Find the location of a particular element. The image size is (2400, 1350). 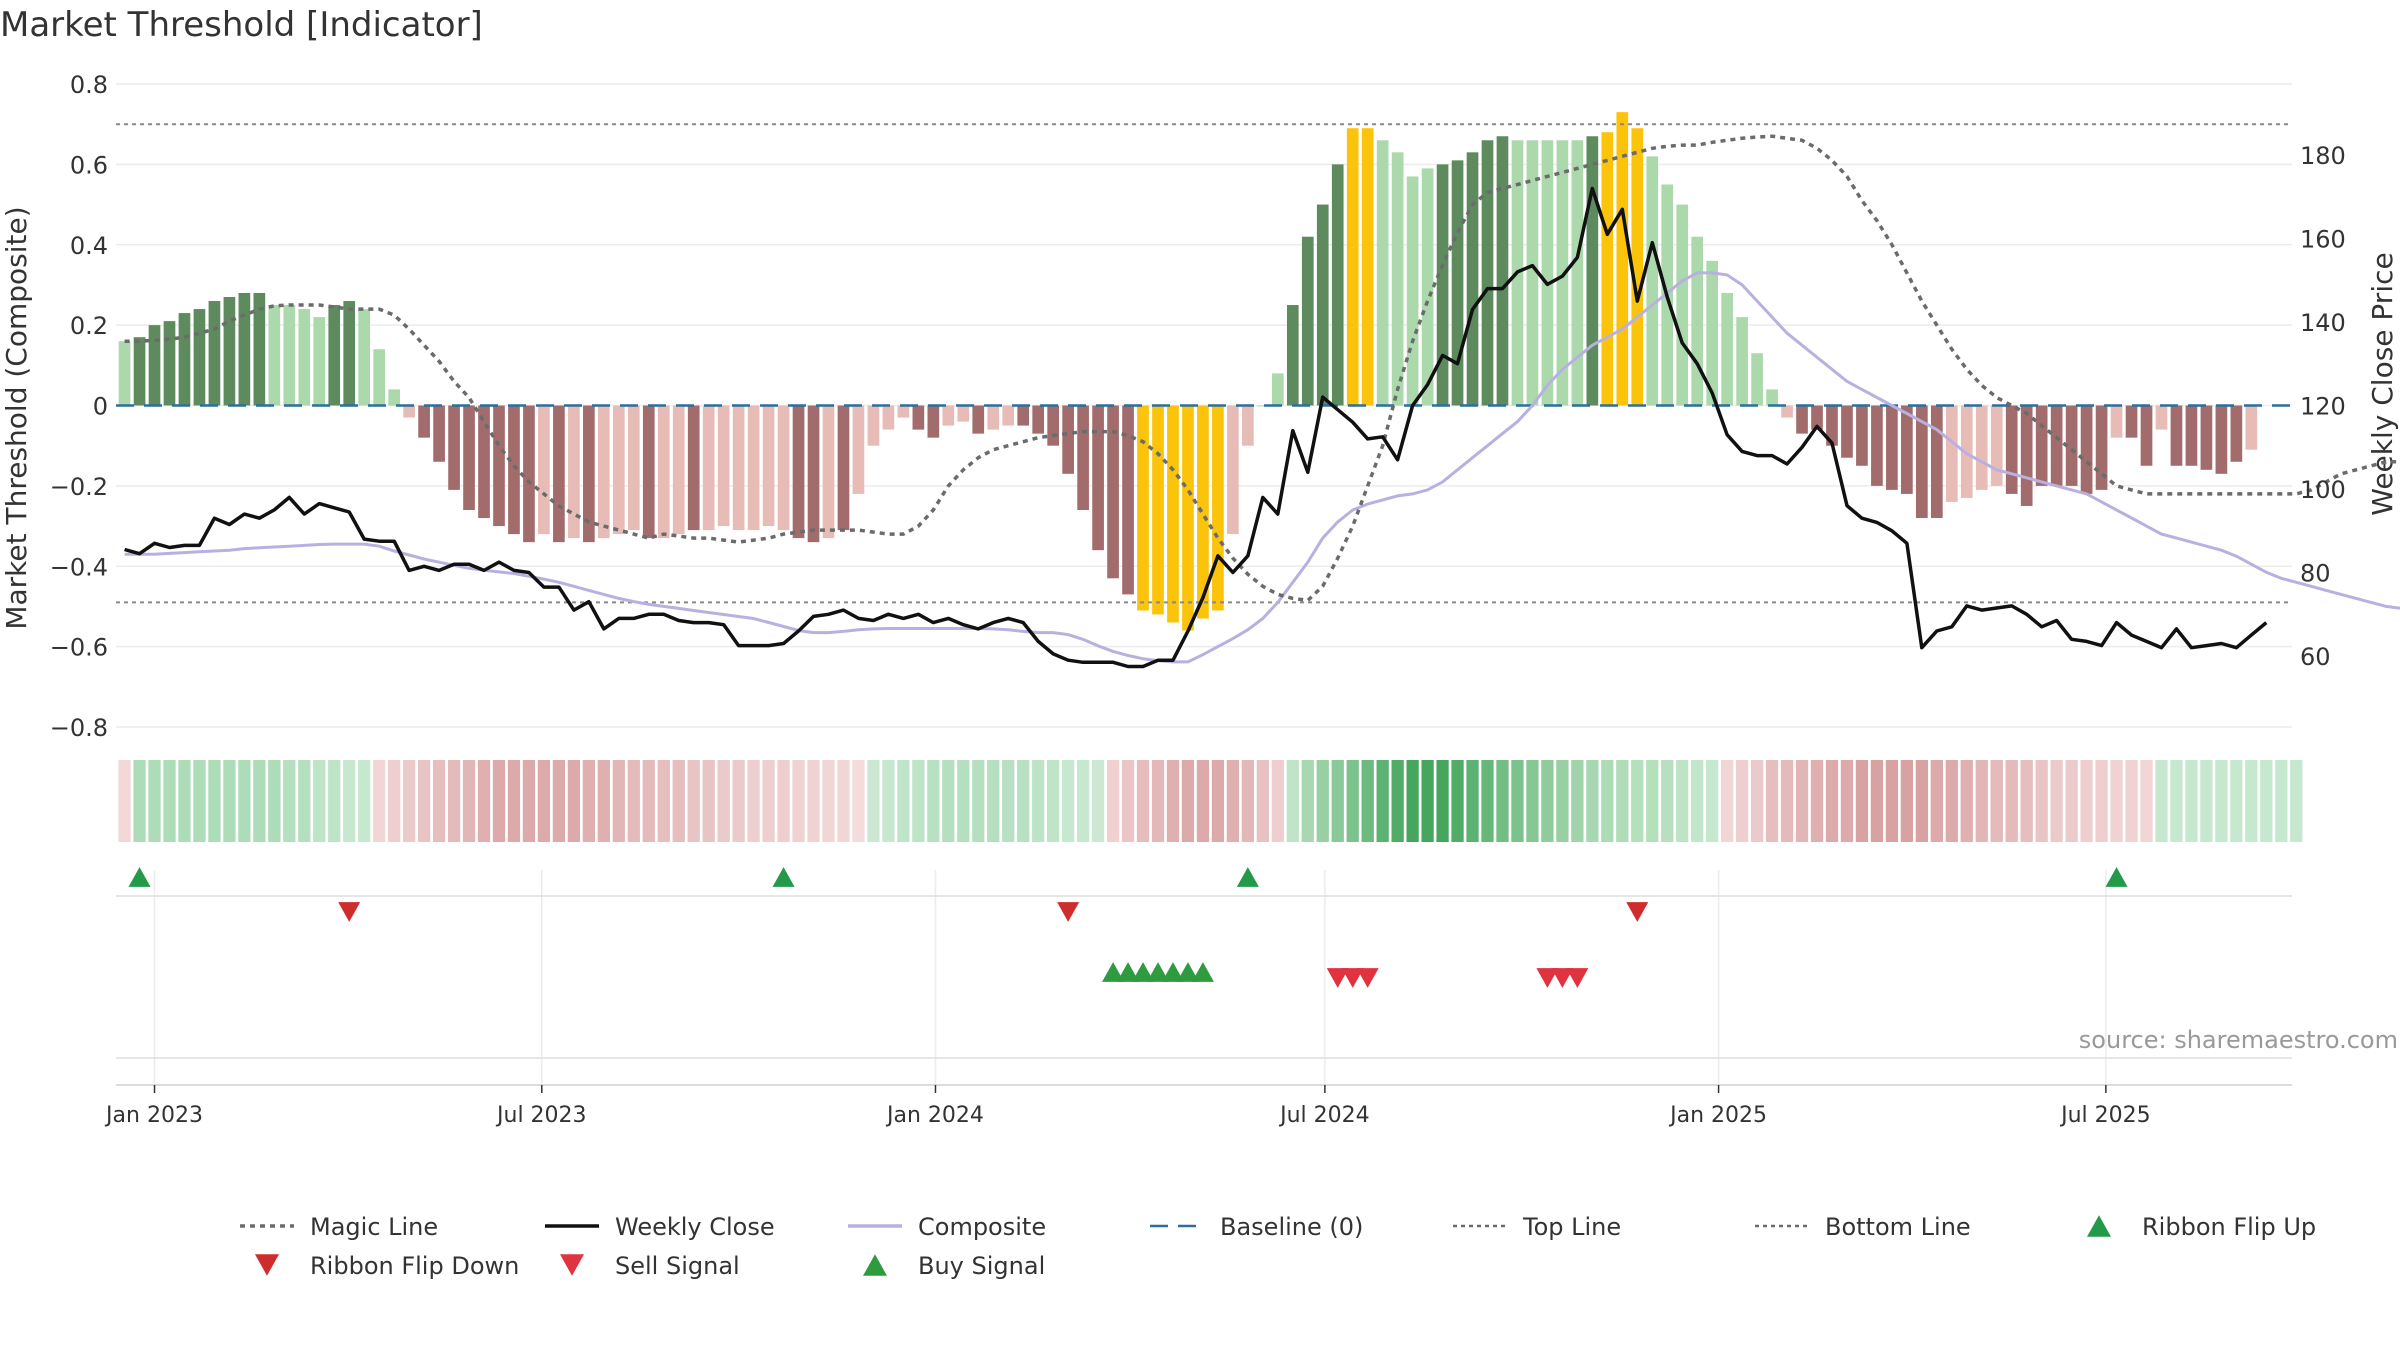

chart-title: Market Threshold [Indicator] is located at coordinates (241, 25).